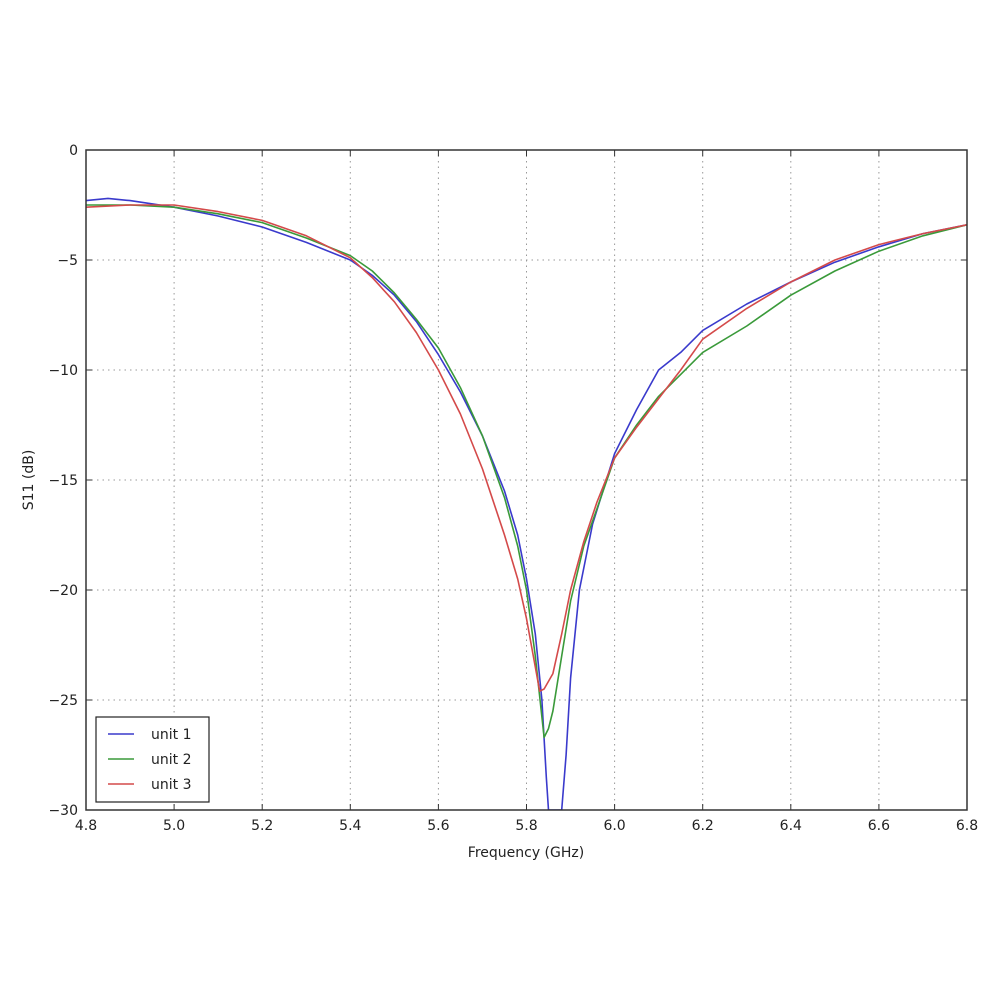  I want to click on legend-label: unit 1, so click(171, 735).